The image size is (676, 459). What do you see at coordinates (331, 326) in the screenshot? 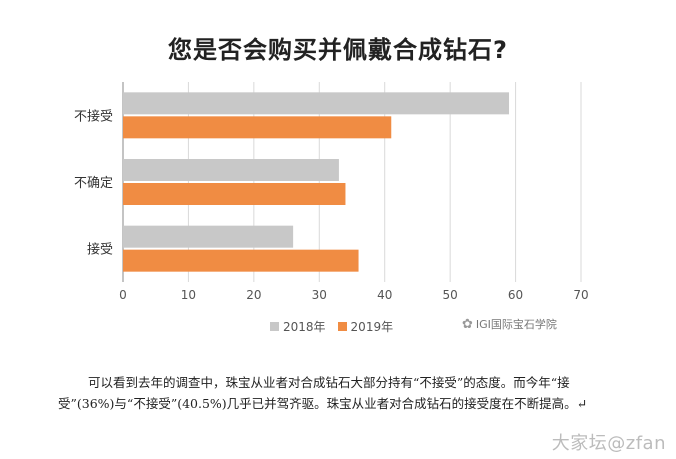
I see `chart-legend: 2018年 2019年` at bounding box center [331, 326].